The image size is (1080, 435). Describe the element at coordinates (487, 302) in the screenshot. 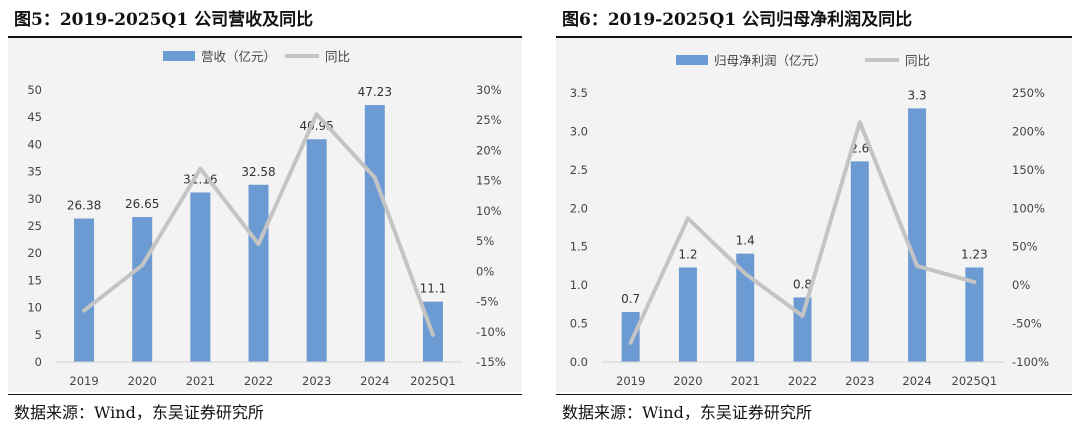

I see `y-right-tick-label: -5%` at that location.